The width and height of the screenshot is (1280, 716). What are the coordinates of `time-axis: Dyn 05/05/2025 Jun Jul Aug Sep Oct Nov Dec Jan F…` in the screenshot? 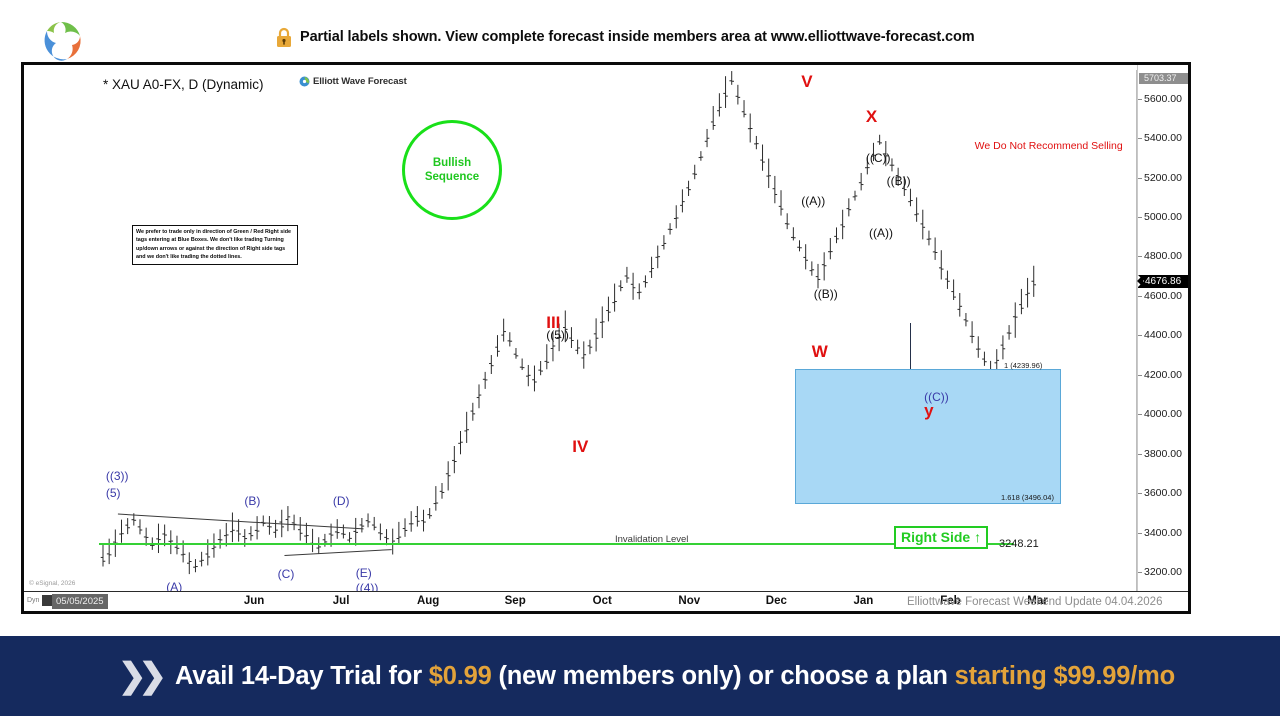 It's located at (606, 601).